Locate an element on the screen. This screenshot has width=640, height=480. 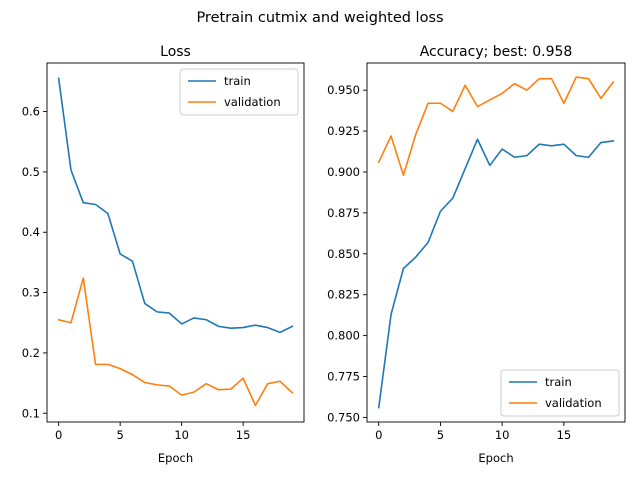
loss-legend-train-label: train is located at coordinates (237, 81).